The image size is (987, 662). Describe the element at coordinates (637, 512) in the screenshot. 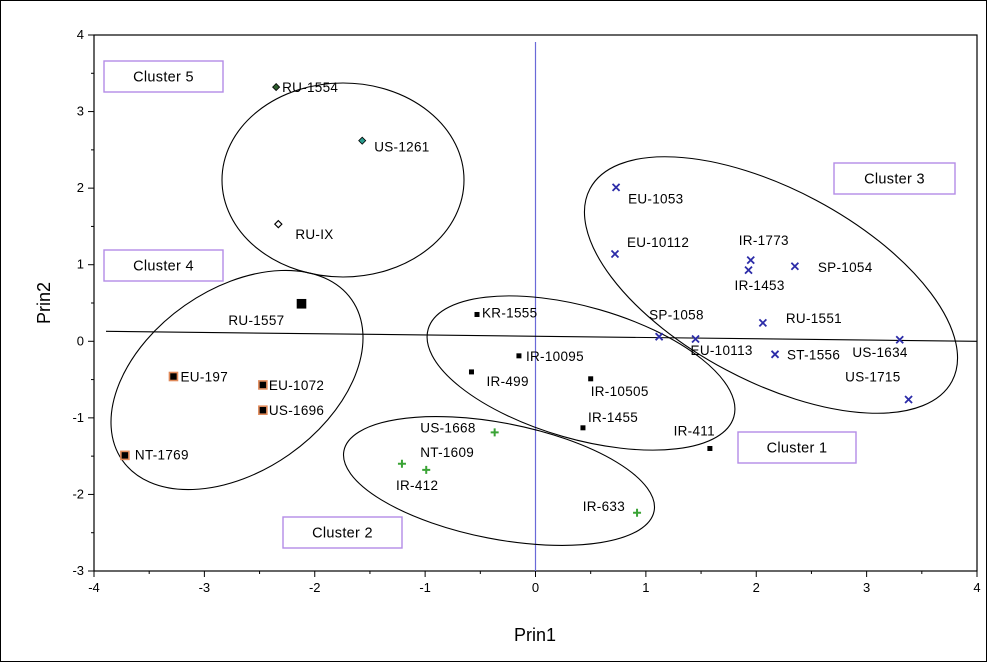

I see `point-ir-633-marker` at that location.